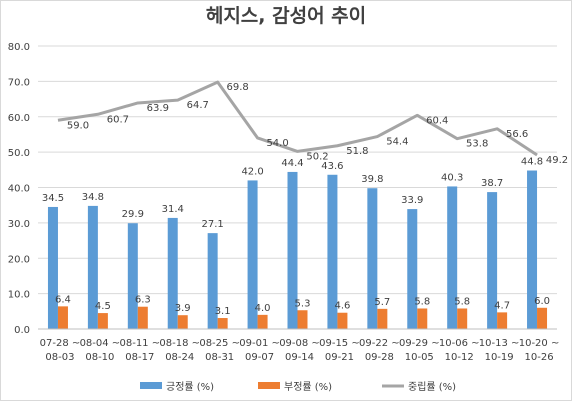 This screenshot has height=401, width=572. I want to click on y-tick-label: 80.0, so click(19, 47).